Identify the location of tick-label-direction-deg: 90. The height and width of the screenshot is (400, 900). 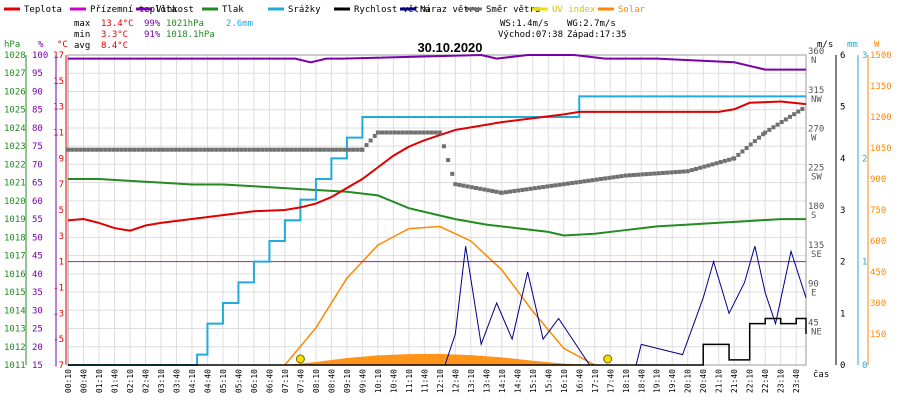
(813, 285).